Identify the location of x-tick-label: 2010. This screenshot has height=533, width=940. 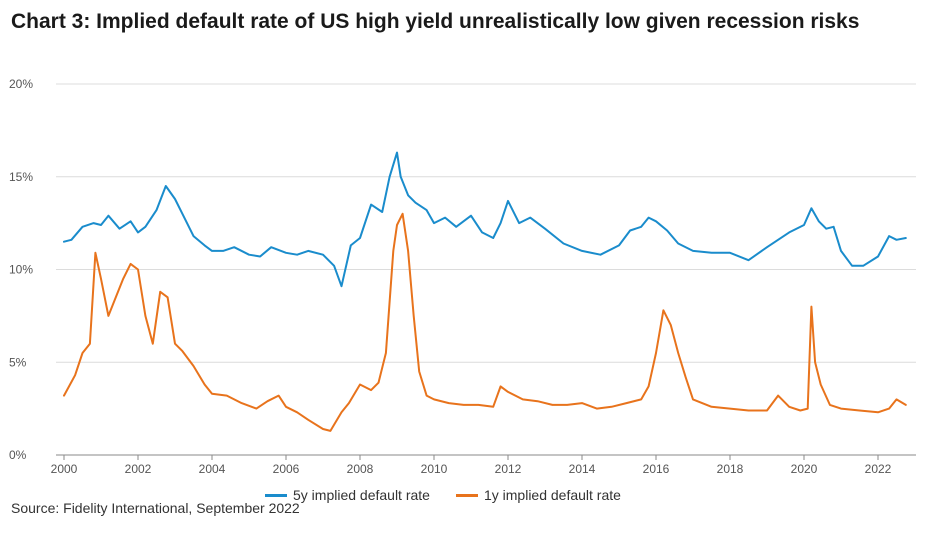
(434, 469).